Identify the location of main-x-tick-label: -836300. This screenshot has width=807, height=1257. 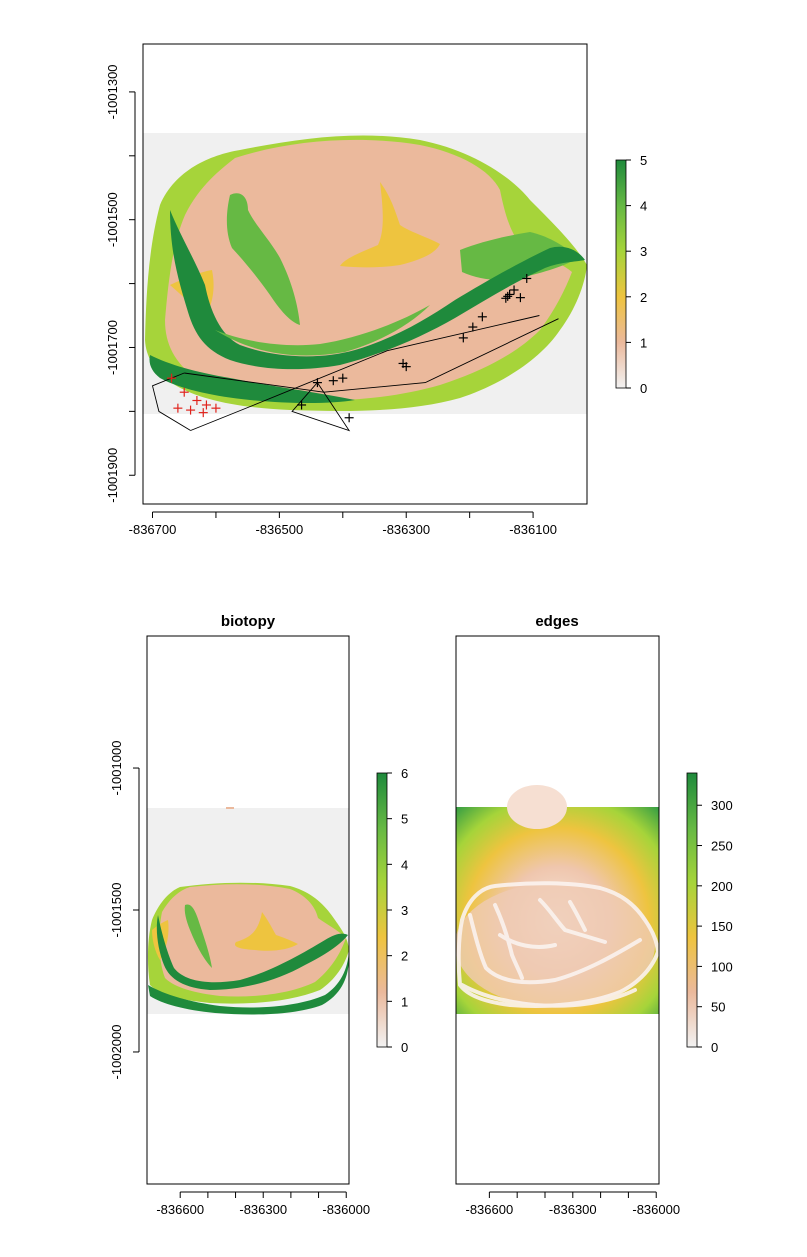
(406, 529).